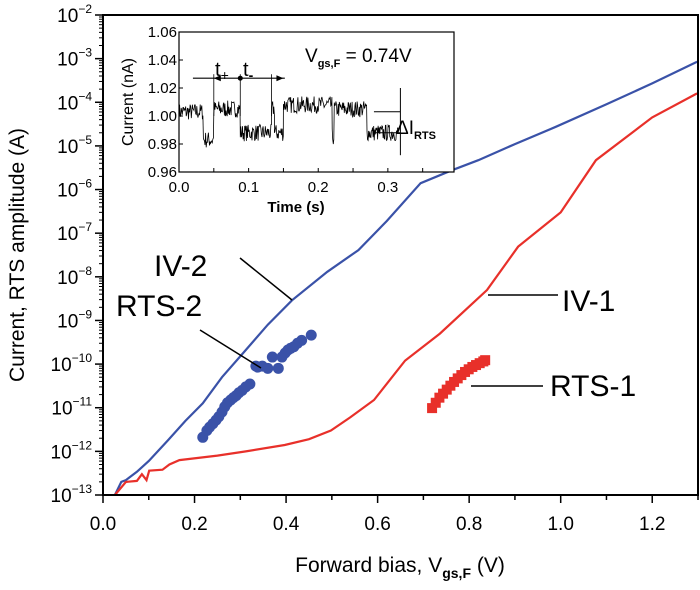 This screenshot has height=590, width=700. What do you see at coordinates (74, 145) in the screenshot?
I see `y-tick-label: 10⁻⁵` at bounding box center [74, 145].